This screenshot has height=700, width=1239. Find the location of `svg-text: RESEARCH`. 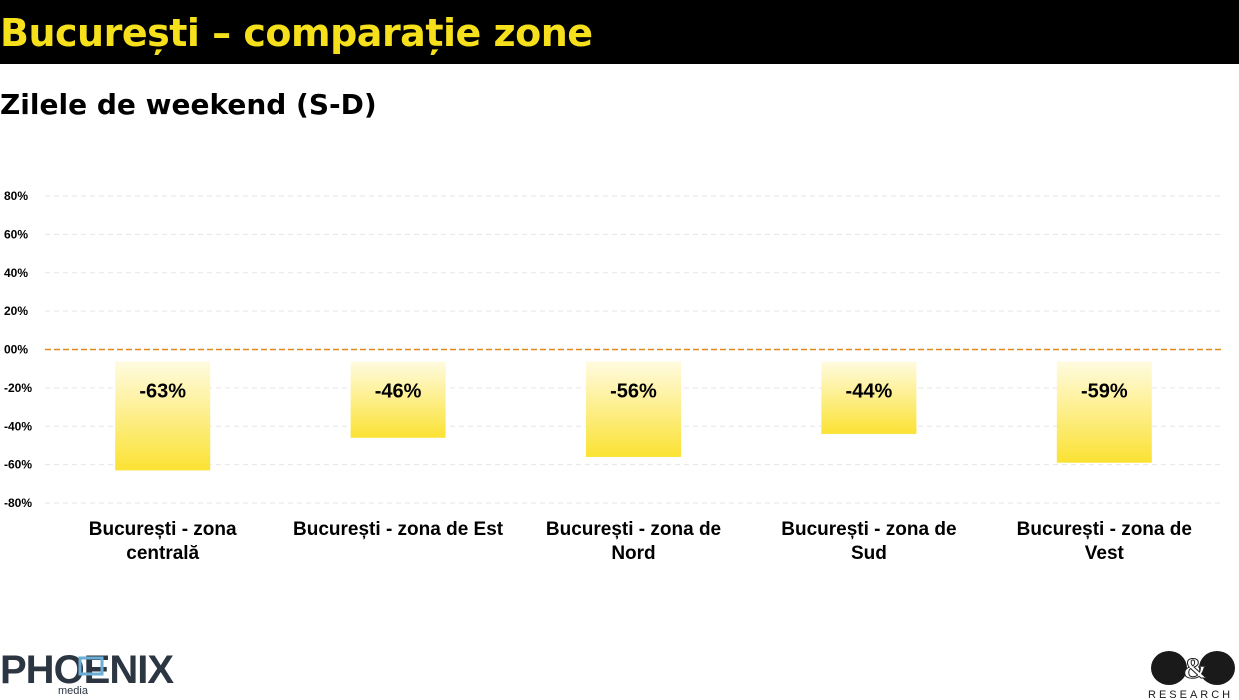

svg-text: RESEARCH is located at coordinates (1190, 694).